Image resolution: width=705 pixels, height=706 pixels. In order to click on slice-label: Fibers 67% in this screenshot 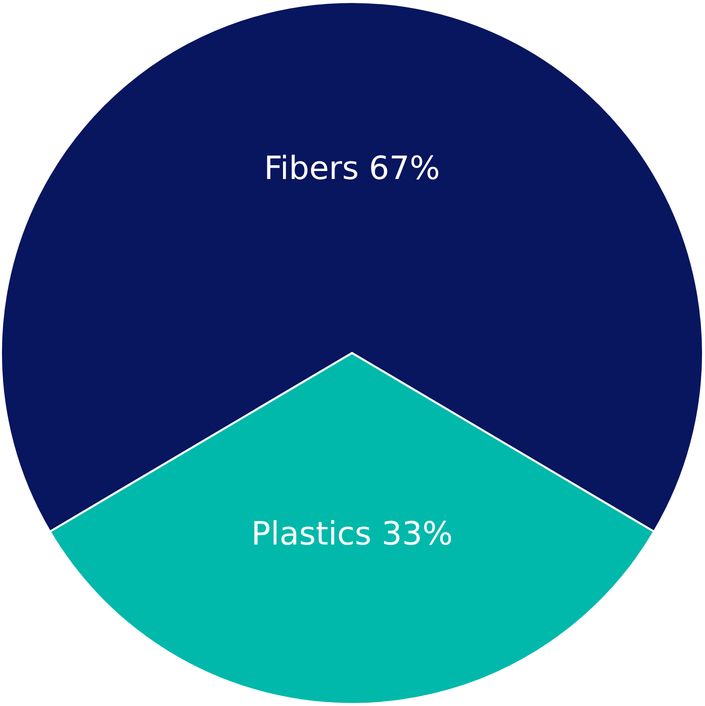, I will do `click(352, 168)`.